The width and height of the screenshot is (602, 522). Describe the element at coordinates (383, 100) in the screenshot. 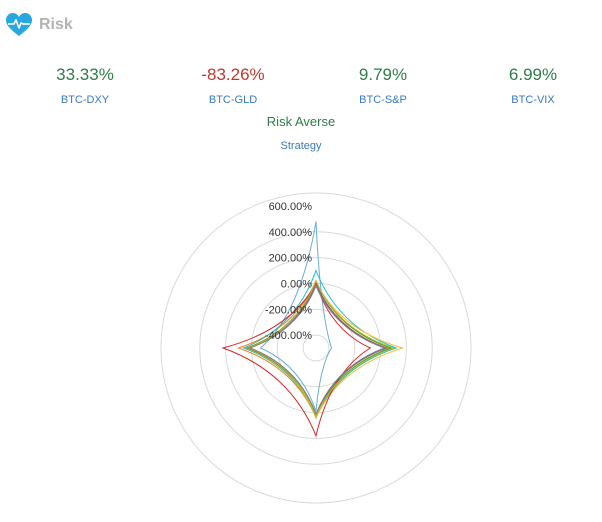

I see `metric-label: BTC-S&P` at that location.